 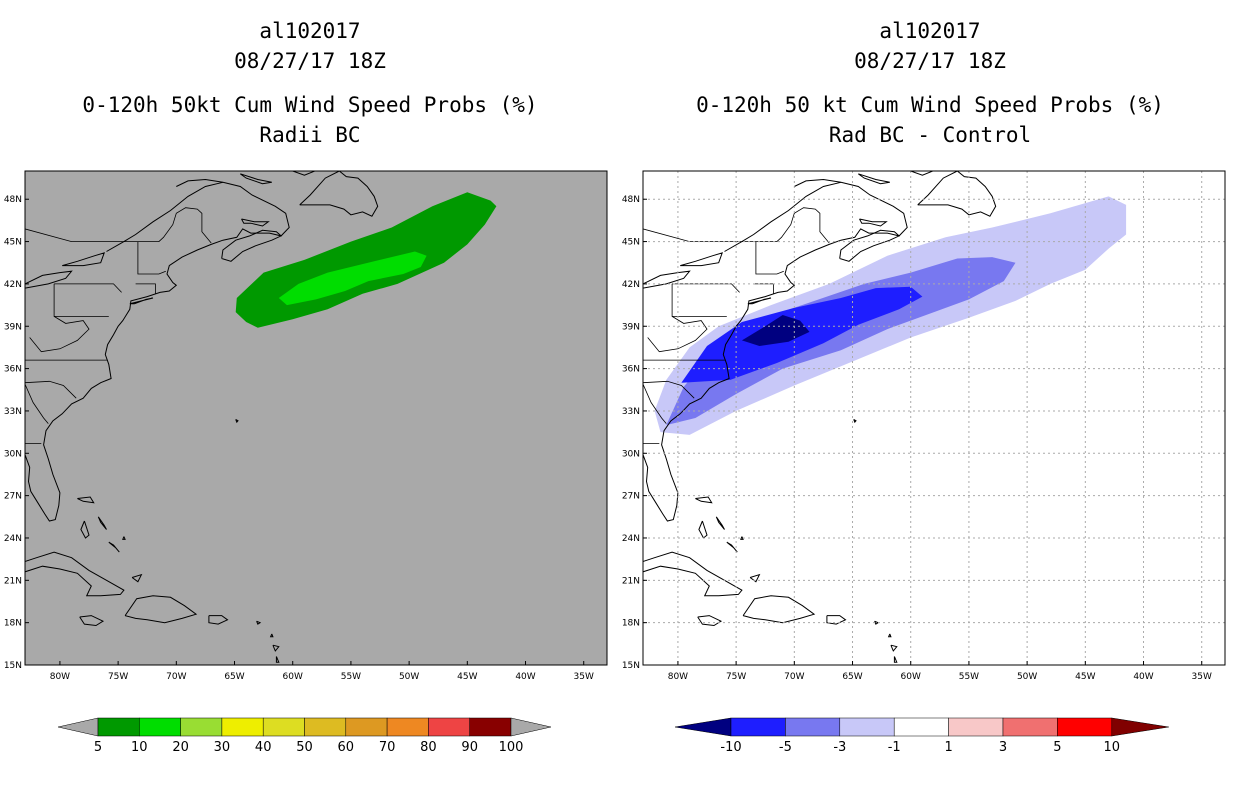 I want to click on colorbar-label: 3, so click(x=1003, y=747).